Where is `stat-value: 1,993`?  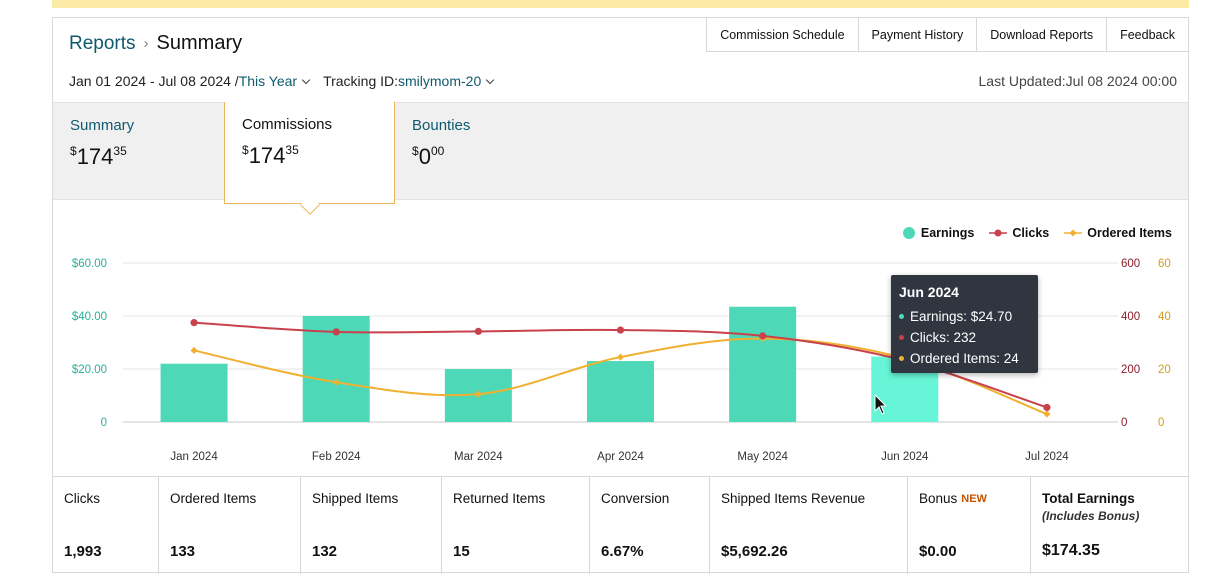 stat-value: 1,993 is located at coordinates (83, 551).